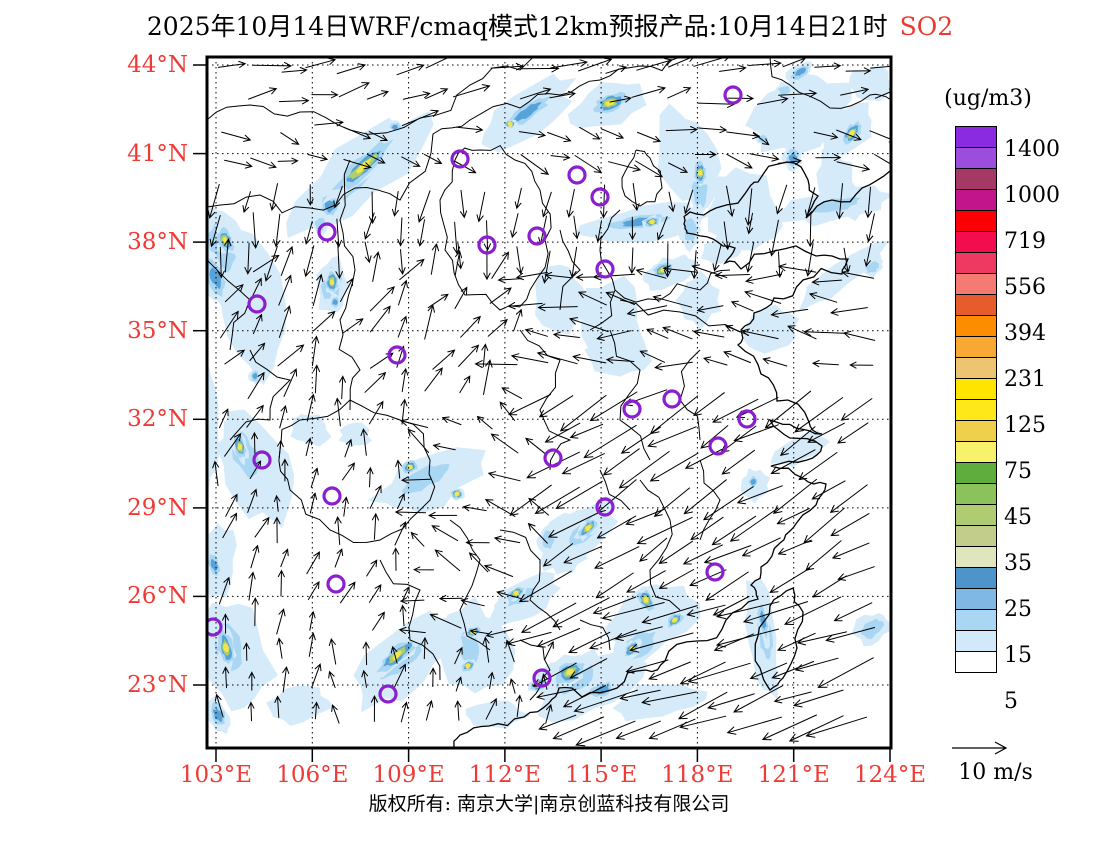  I want to click on colorbar: 1400 1000 719 556 394 231 125 75 45 35 25 15 5, so click(1007, 419).